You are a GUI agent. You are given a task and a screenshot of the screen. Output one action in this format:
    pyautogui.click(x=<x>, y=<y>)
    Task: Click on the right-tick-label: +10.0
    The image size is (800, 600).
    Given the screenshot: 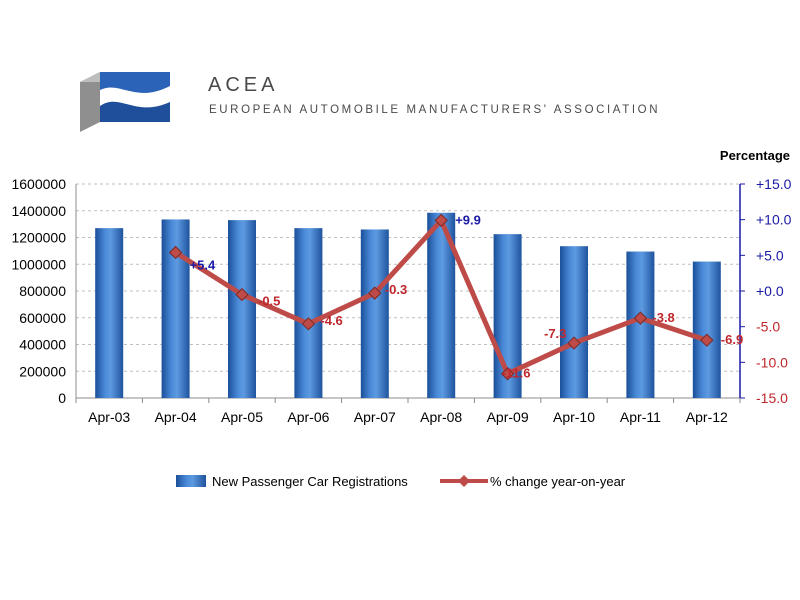 What is the action you would take?
    pyautogui.click(x=774, y=220)
    